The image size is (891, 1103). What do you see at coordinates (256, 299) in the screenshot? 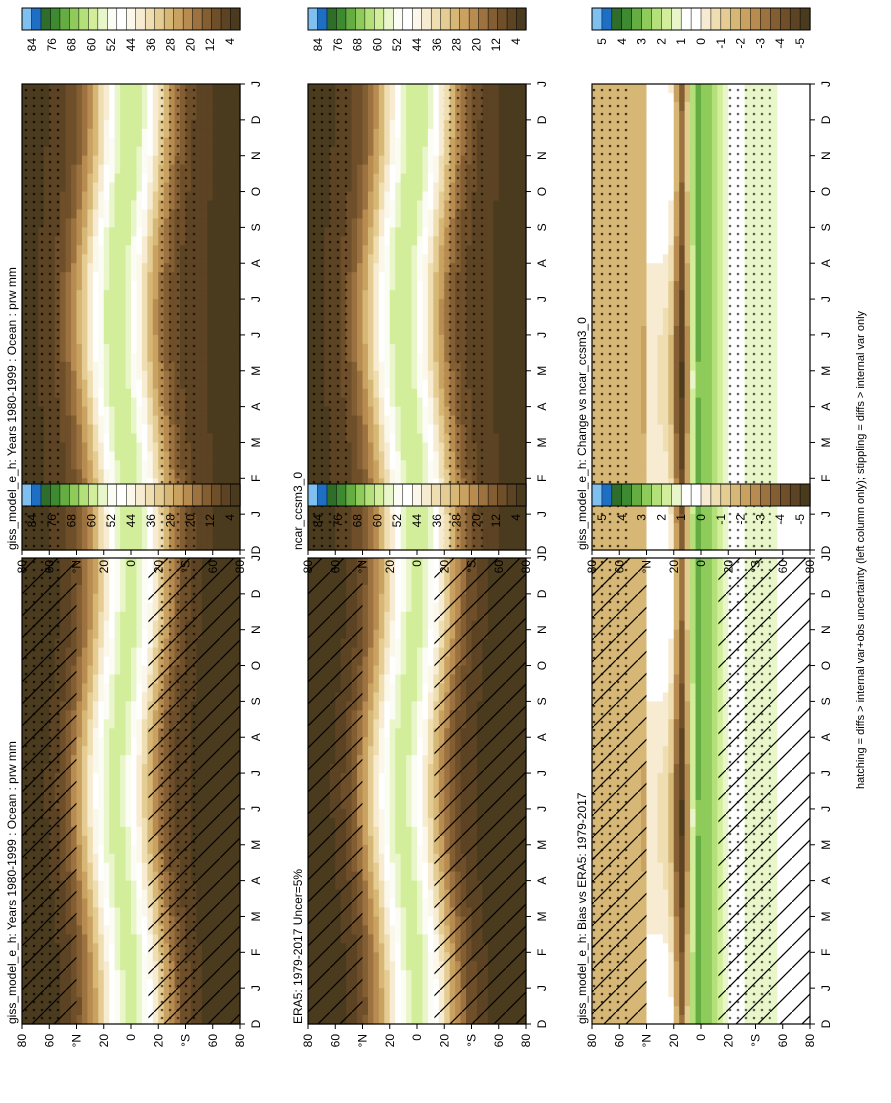
I see `month-label: J` at bounding box center [256, 299].